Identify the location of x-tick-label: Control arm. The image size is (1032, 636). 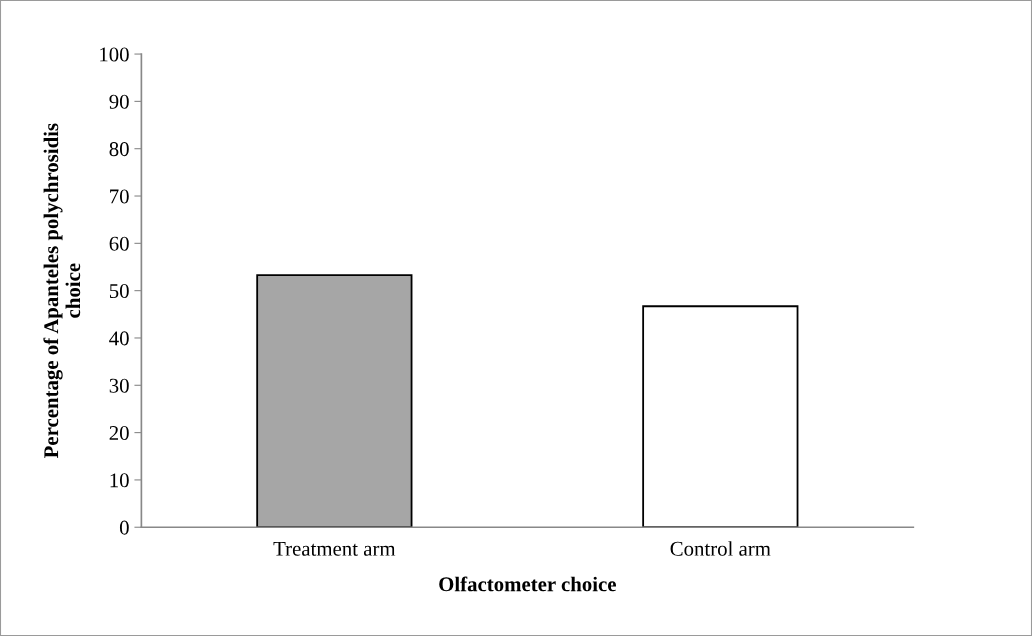
(720, 548).